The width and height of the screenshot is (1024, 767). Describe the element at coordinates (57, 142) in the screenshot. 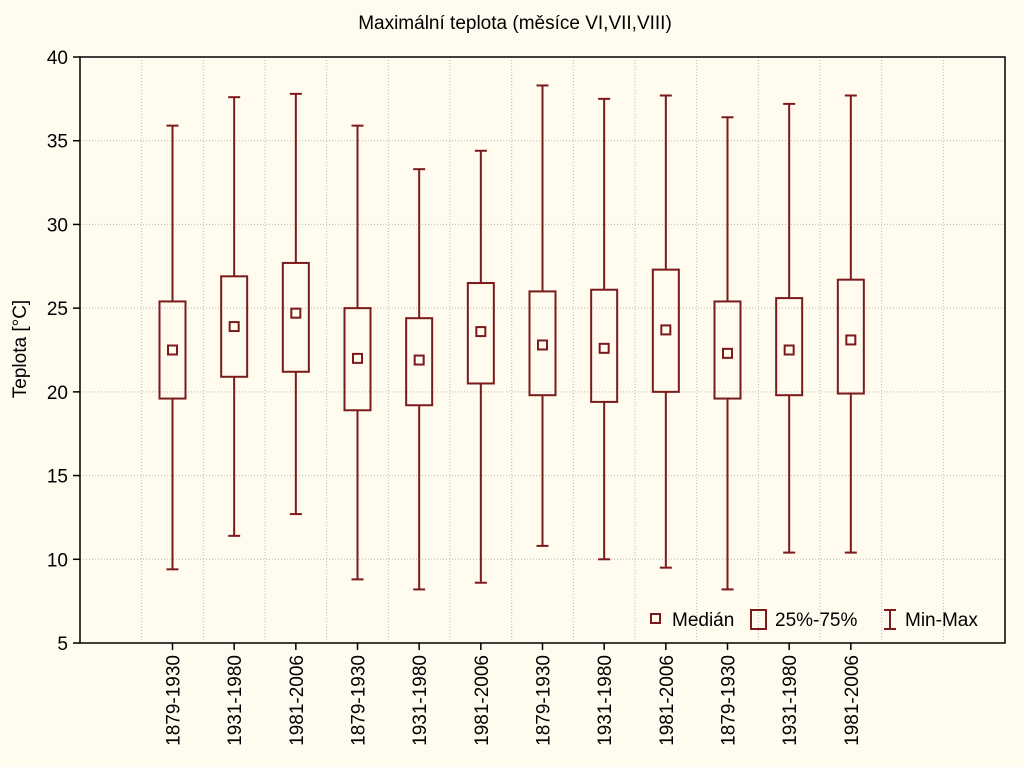

I see `y-tick-label: 35` at that location.